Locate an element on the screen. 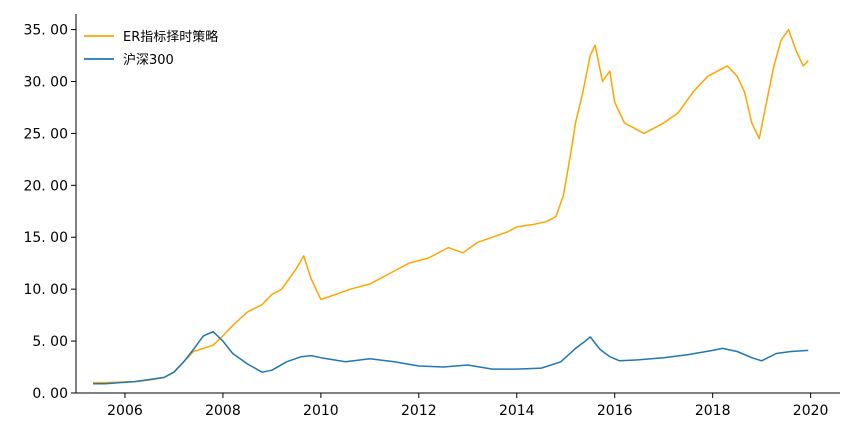 This screenshot has width=846, height=429. x-tick-label: 2008 is located at coordinates (223, 411).